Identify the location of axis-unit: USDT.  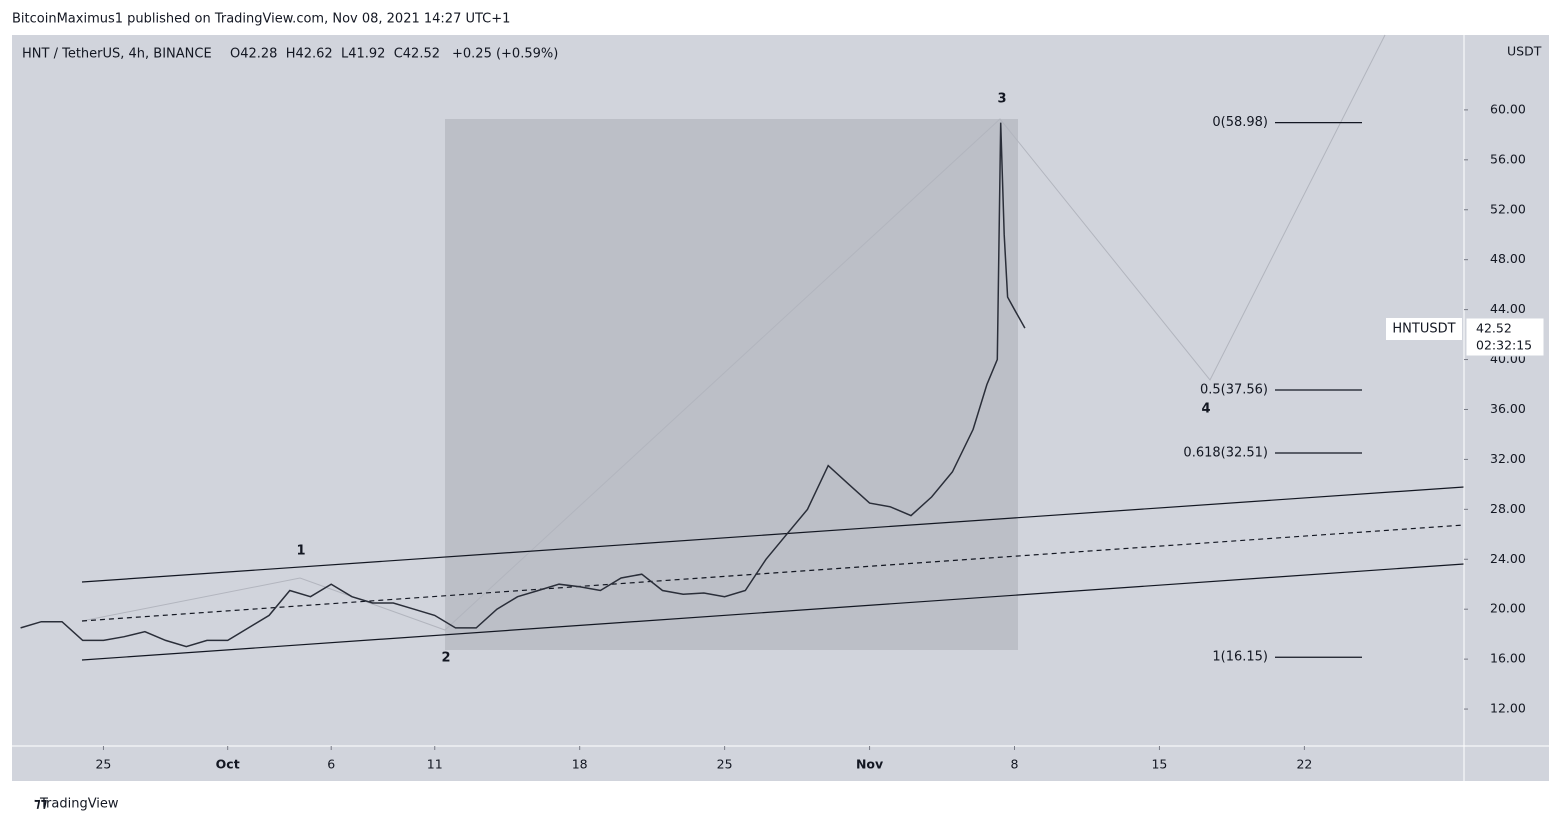
(1524, 51).